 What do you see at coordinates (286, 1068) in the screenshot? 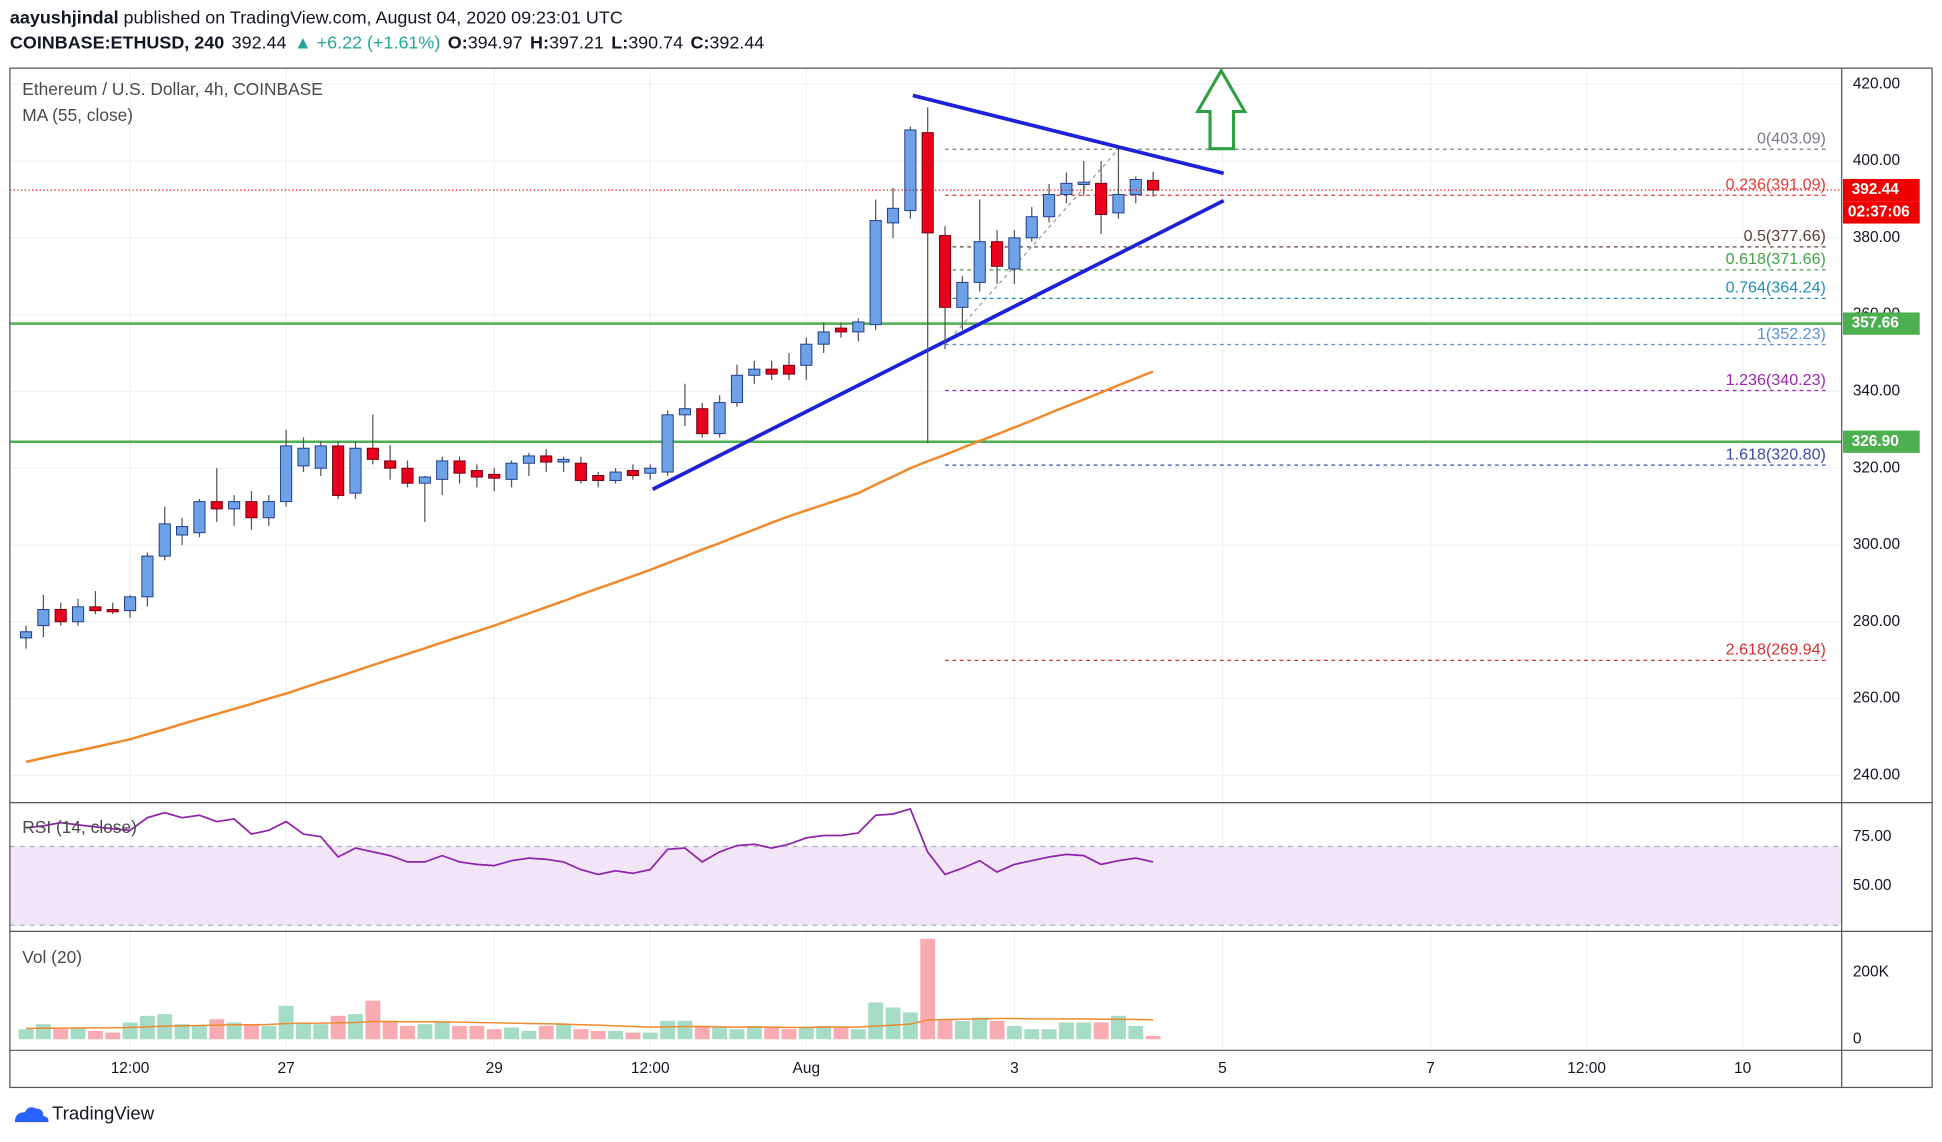
I see `x-tick-label: 27` at bounding box center [286, 1068].